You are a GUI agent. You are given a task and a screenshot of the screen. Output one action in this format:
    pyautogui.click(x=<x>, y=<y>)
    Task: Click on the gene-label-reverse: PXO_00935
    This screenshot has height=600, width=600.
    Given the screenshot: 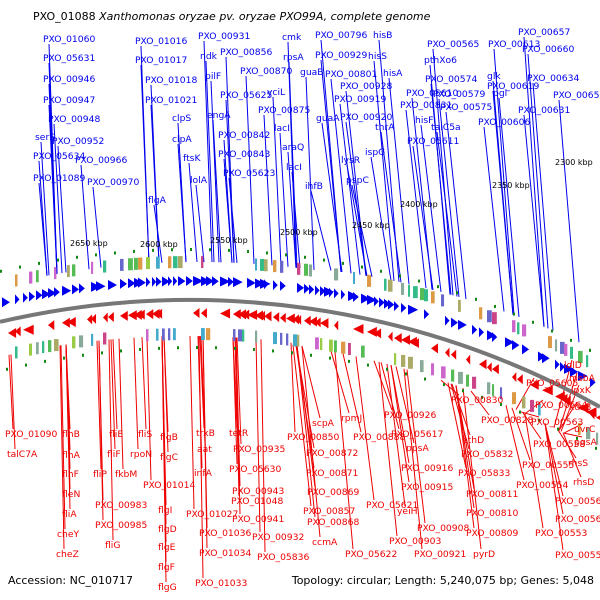 What is the action you would take?
    pyautogui.click(x=259, y=449)
    